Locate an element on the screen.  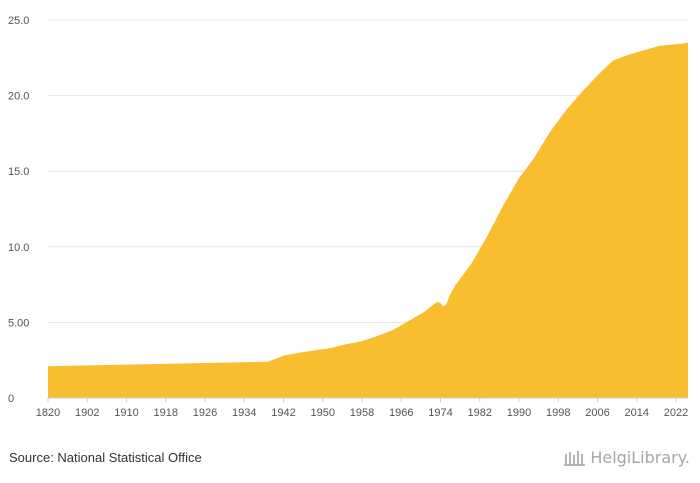
x-tick-label: 1926 is located at coordinates (205, 413).